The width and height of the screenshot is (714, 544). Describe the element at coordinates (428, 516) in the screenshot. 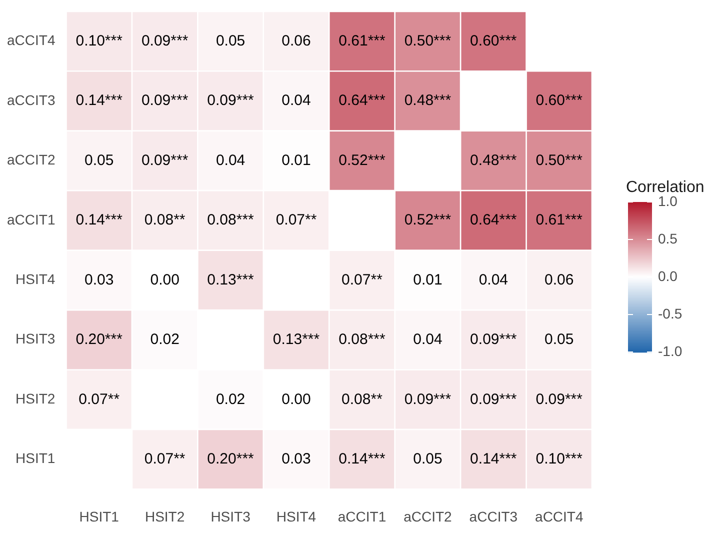

I see `x-tick-label: aCCIT2` at that location.